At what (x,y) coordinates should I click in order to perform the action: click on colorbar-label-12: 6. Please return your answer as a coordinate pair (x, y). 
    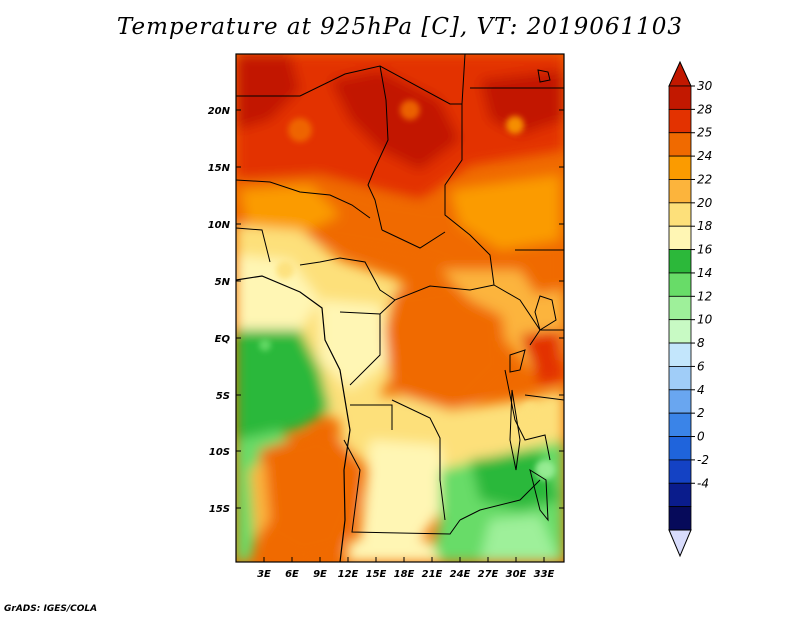
    Looking at the image, I should click on (701, 366).